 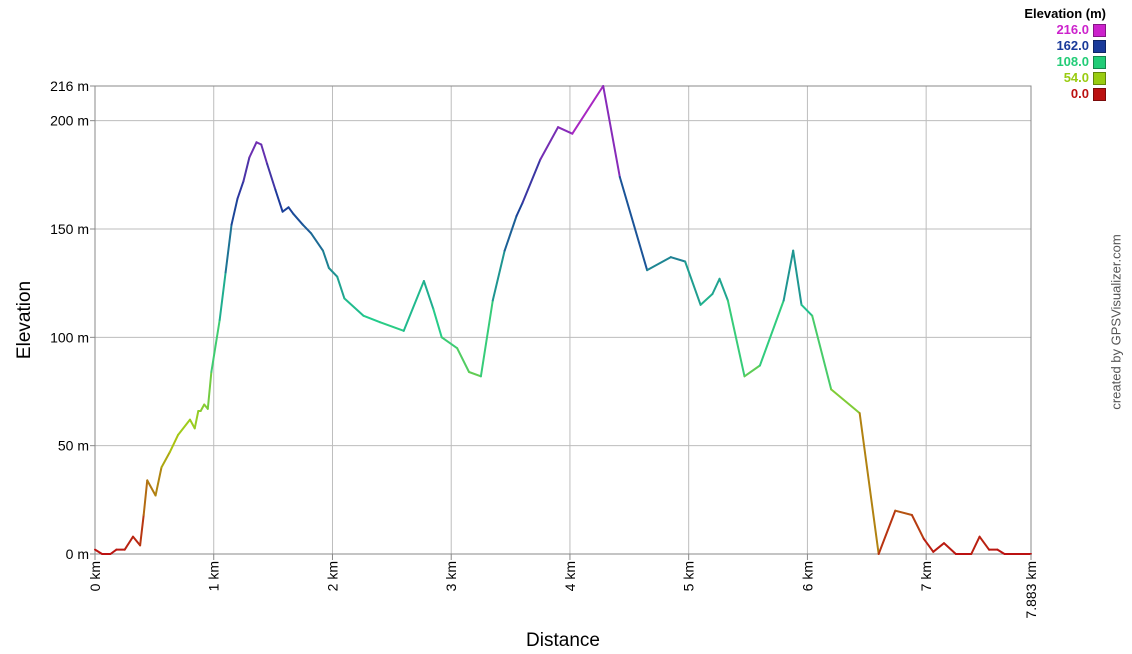 I want to click on x-tick-label: 1 km, so click(x=214, y=576).